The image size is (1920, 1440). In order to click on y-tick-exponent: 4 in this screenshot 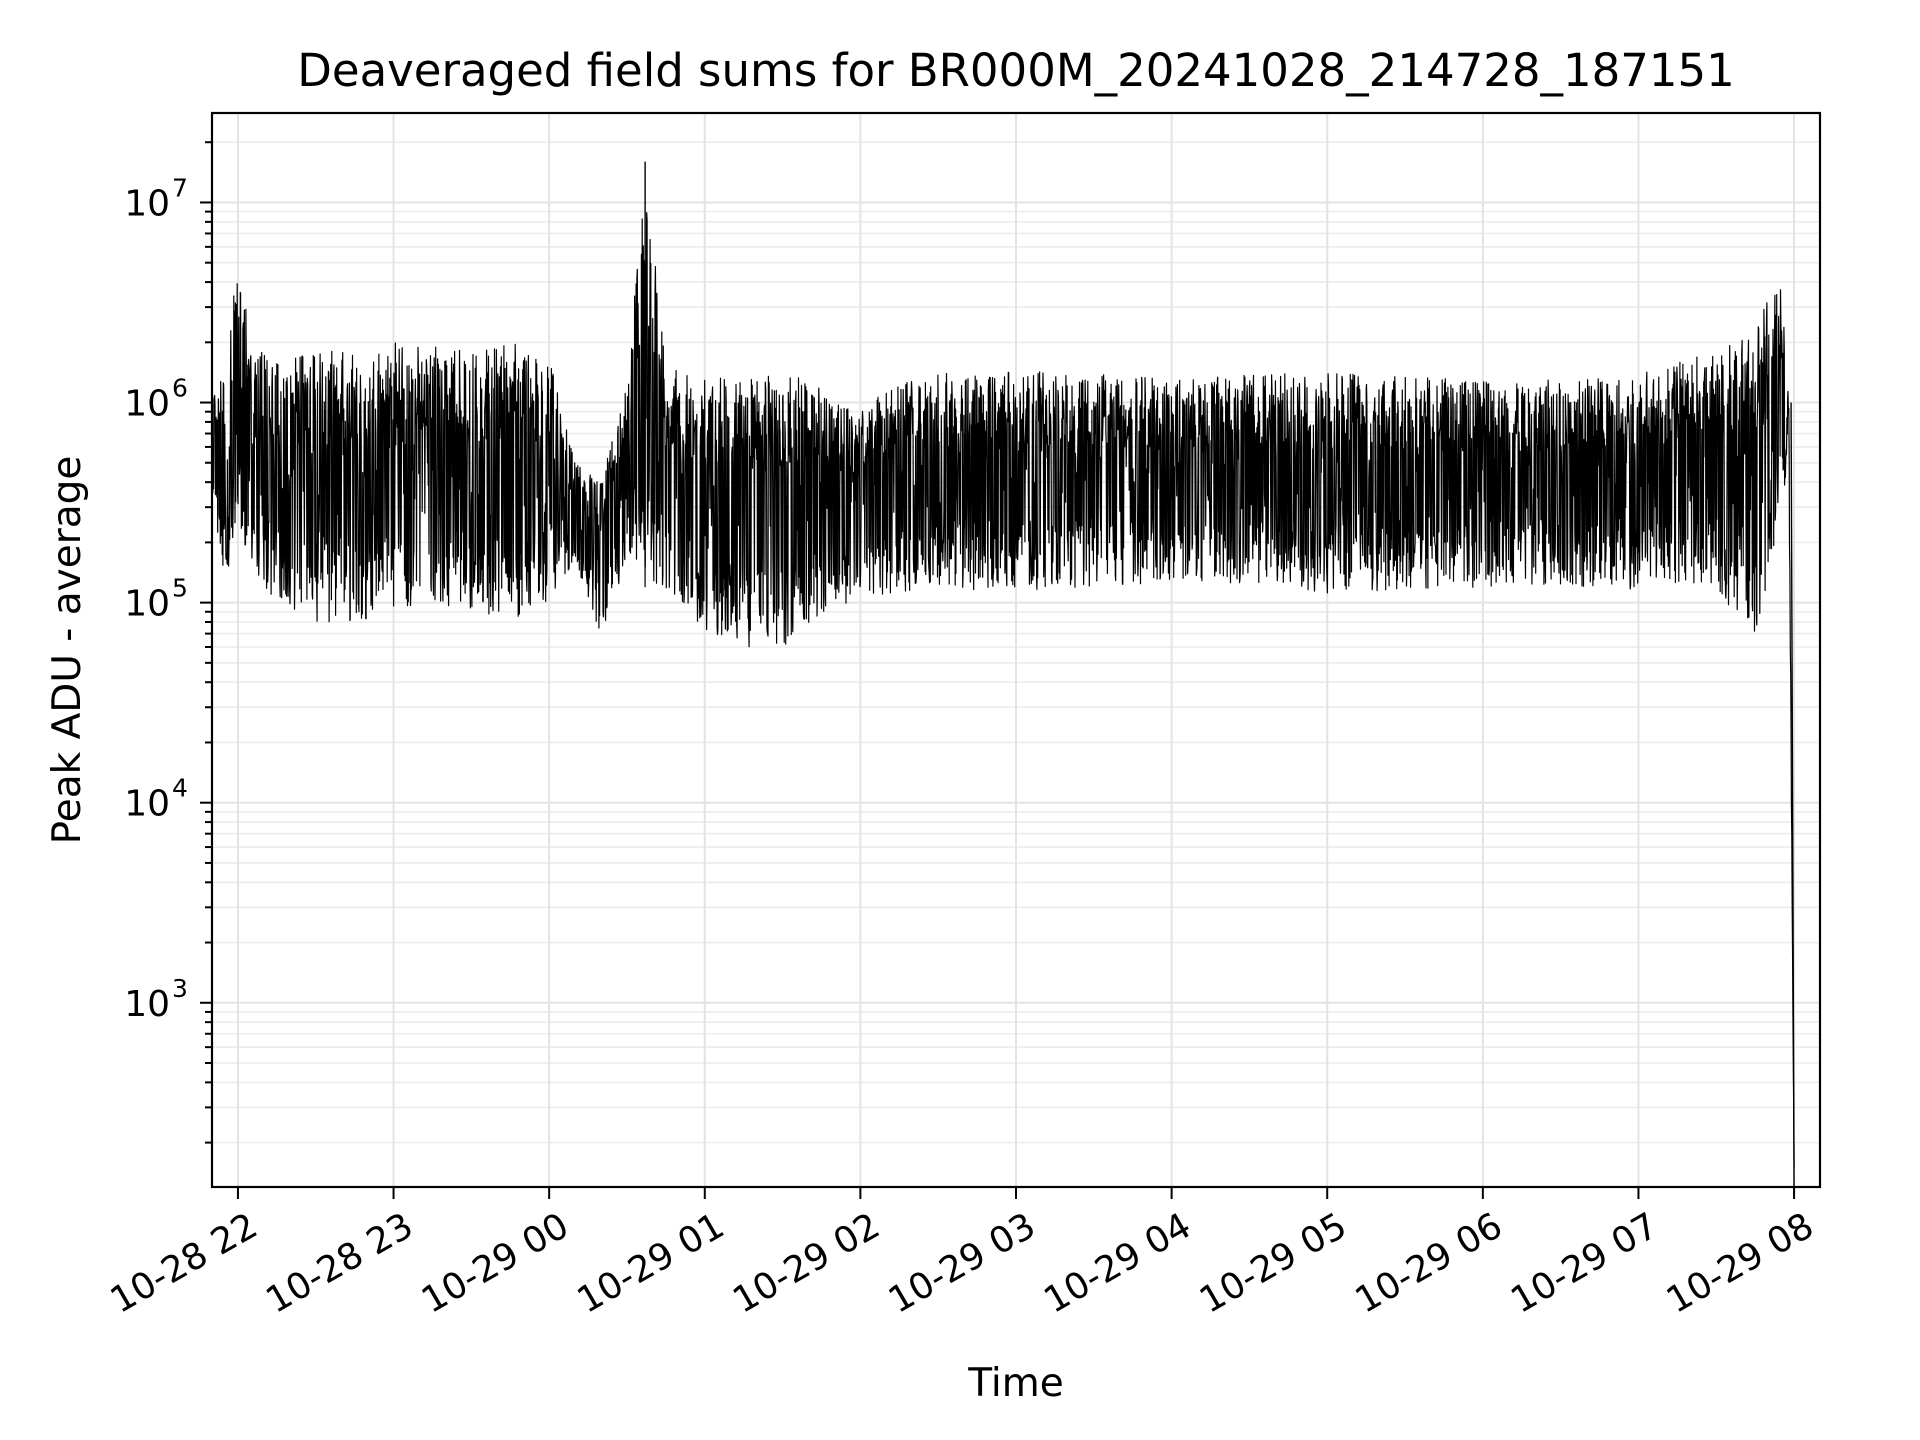, I will do `click(180, 788)`.